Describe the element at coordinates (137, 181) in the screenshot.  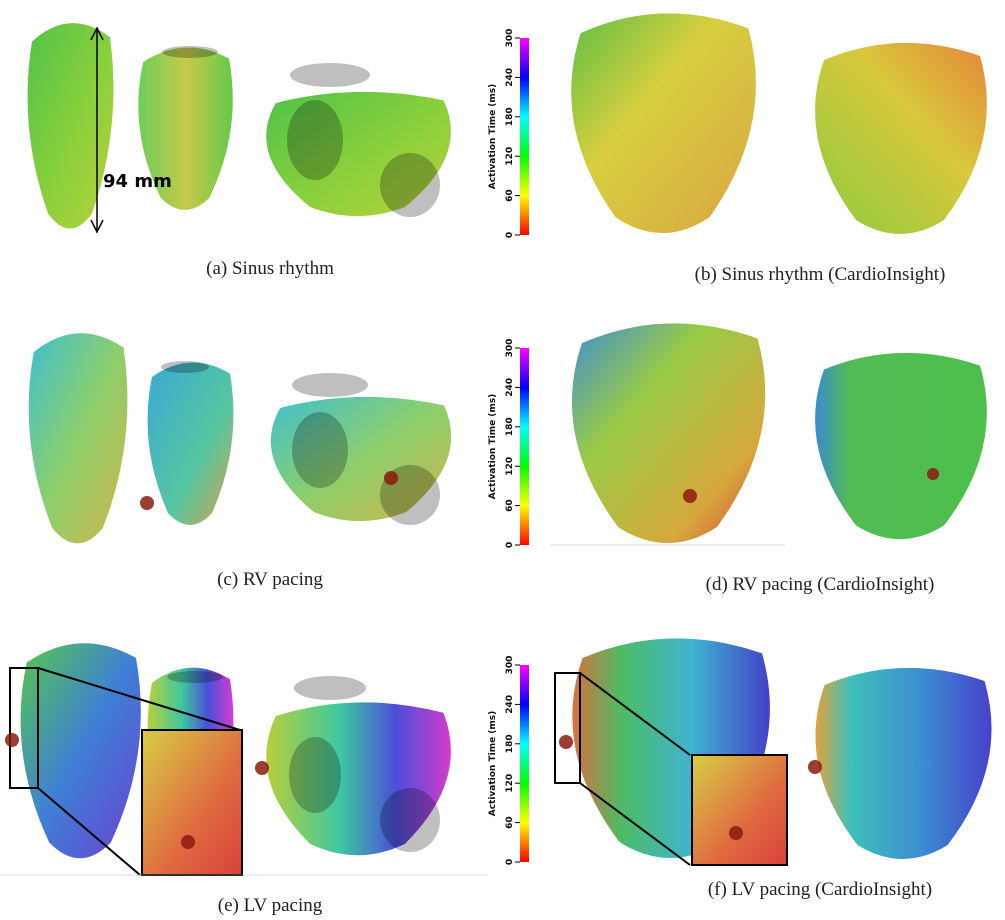
I see `dimension-label: 94 mm` at that location.